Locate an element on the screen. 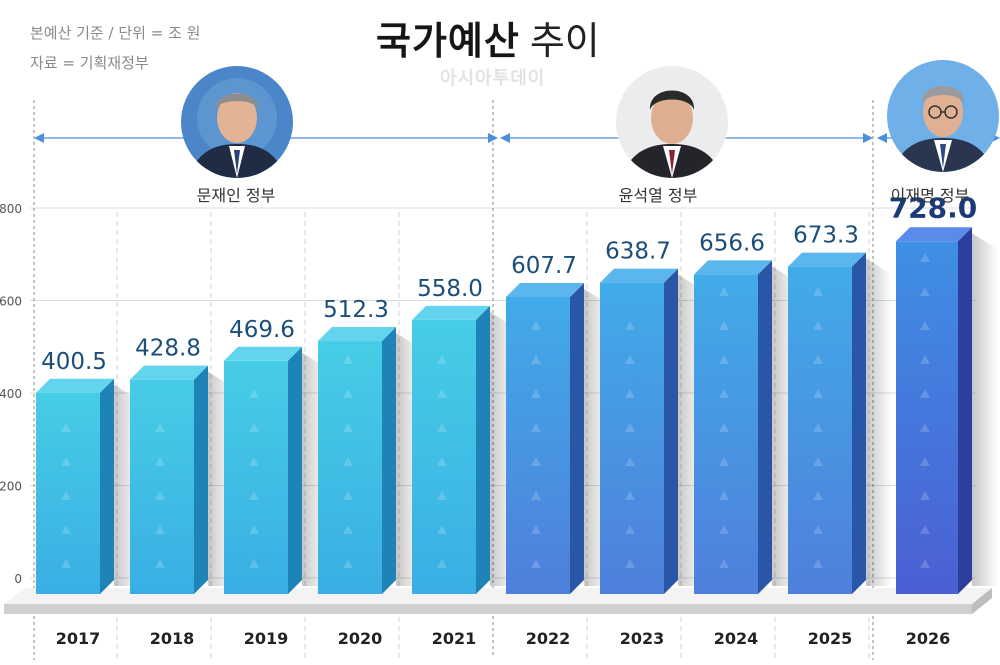 This screenshot has width=1000, height=665. value-label-2024: 656.6 is located at coordinates (732, 243).